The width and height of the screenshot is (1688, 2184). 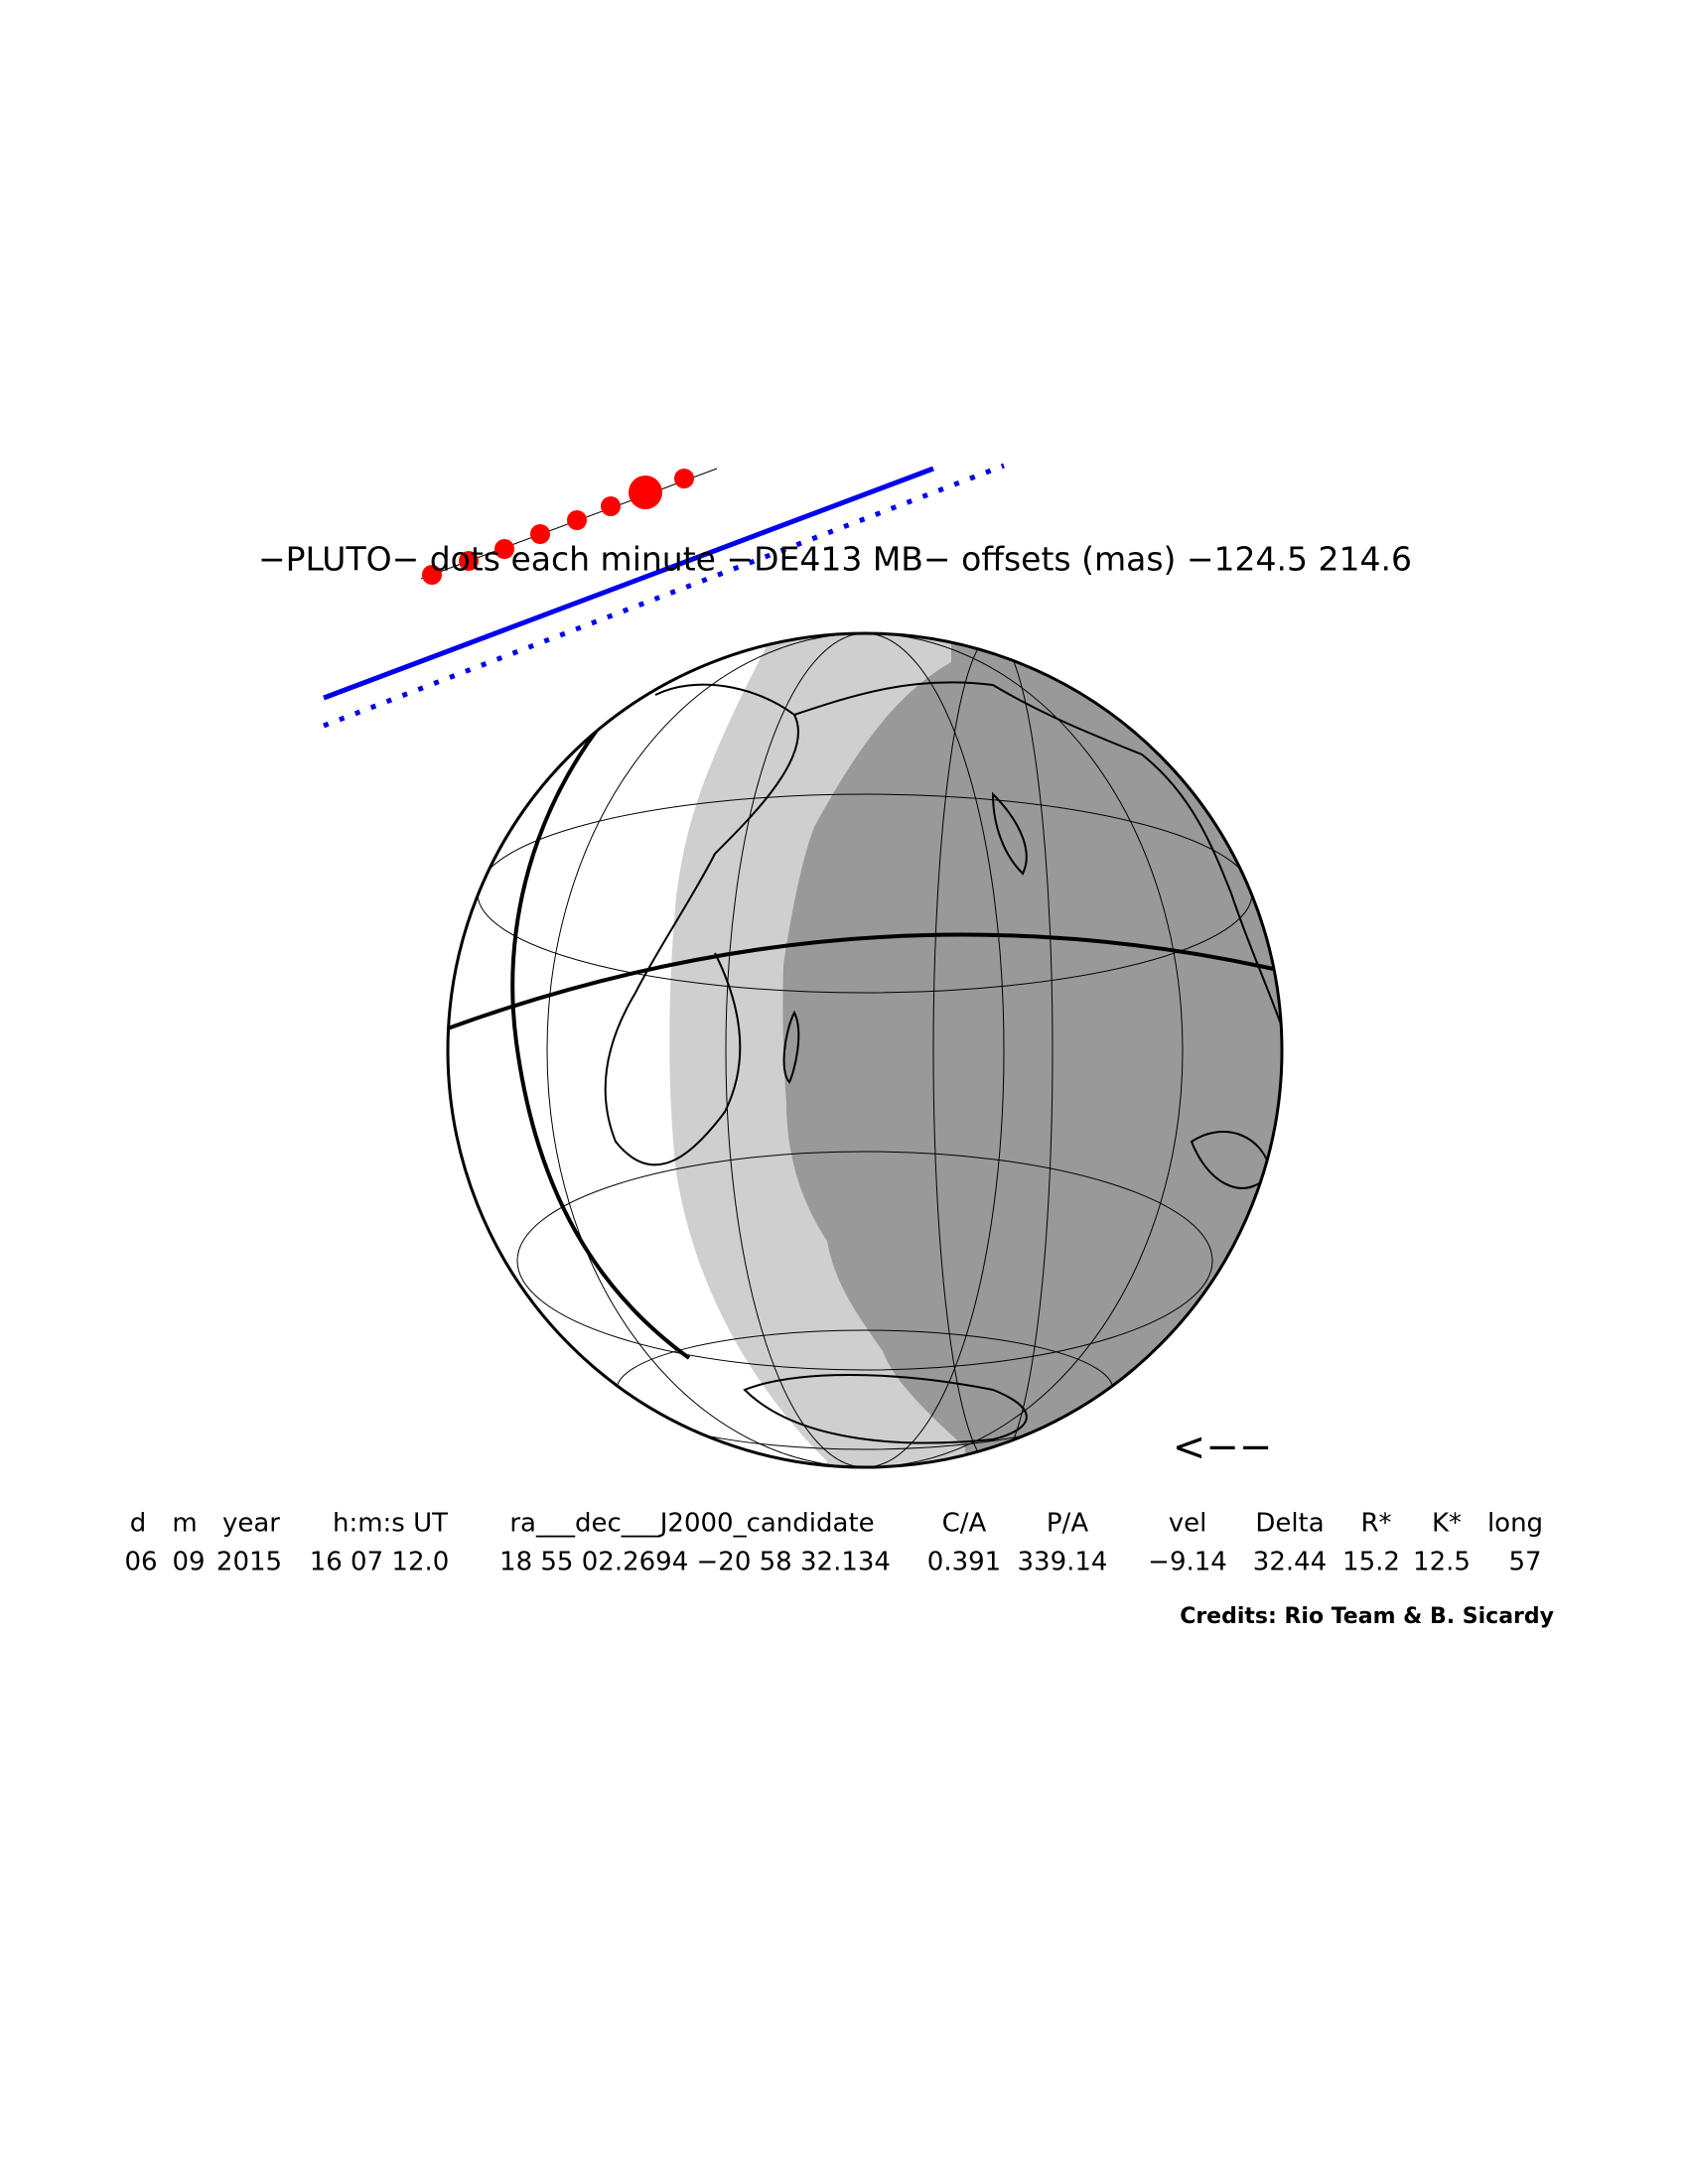 What do you see at coordinates (964, 1562) in the screenshot?
I see `table-cell: 0.391` at bounding box center [964, 1562].